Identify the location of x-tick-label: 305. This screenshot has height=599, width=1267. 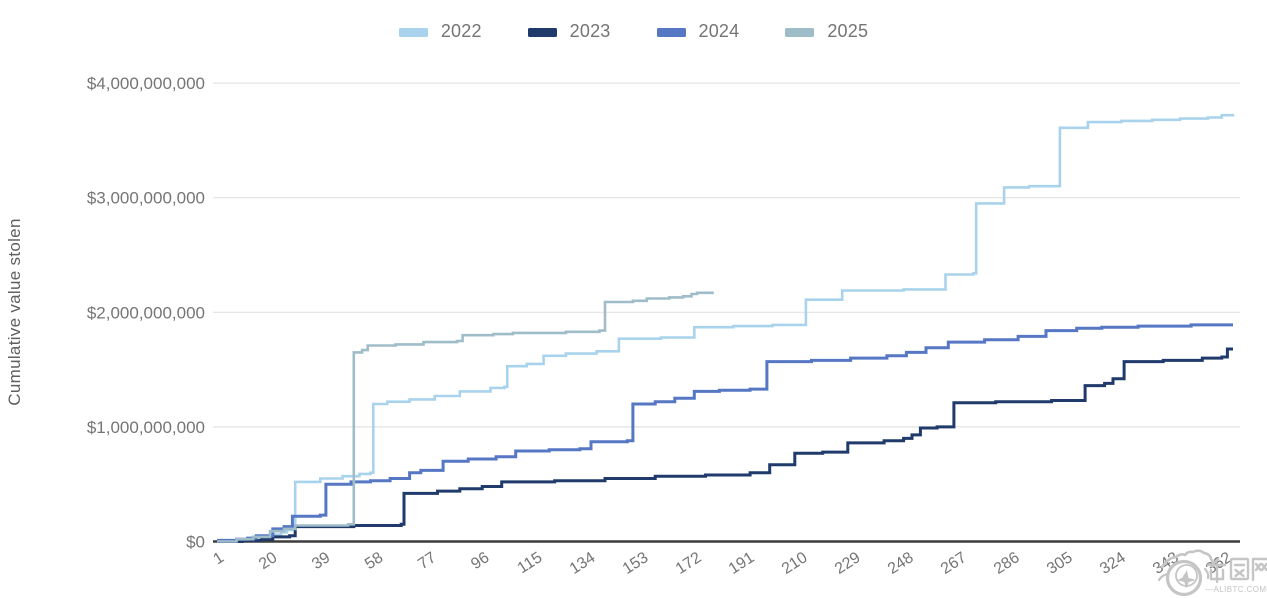
(1060, 563).